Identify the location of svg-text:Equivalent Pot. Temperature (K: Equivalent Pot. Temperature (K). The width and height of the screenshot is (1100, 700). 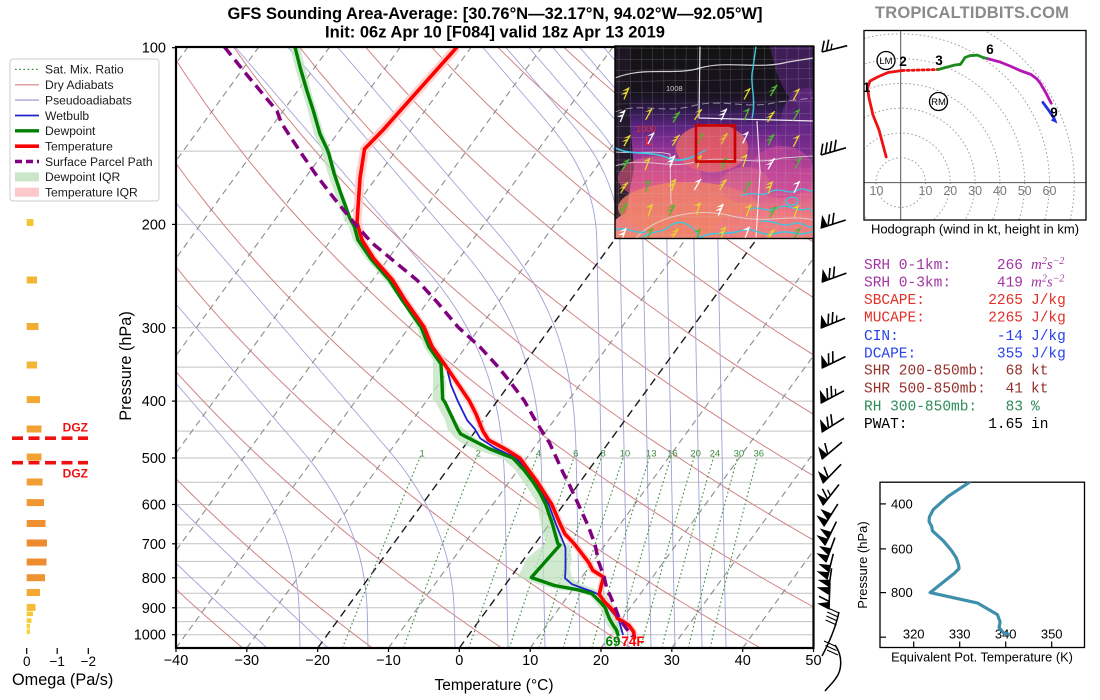
(982, 657).